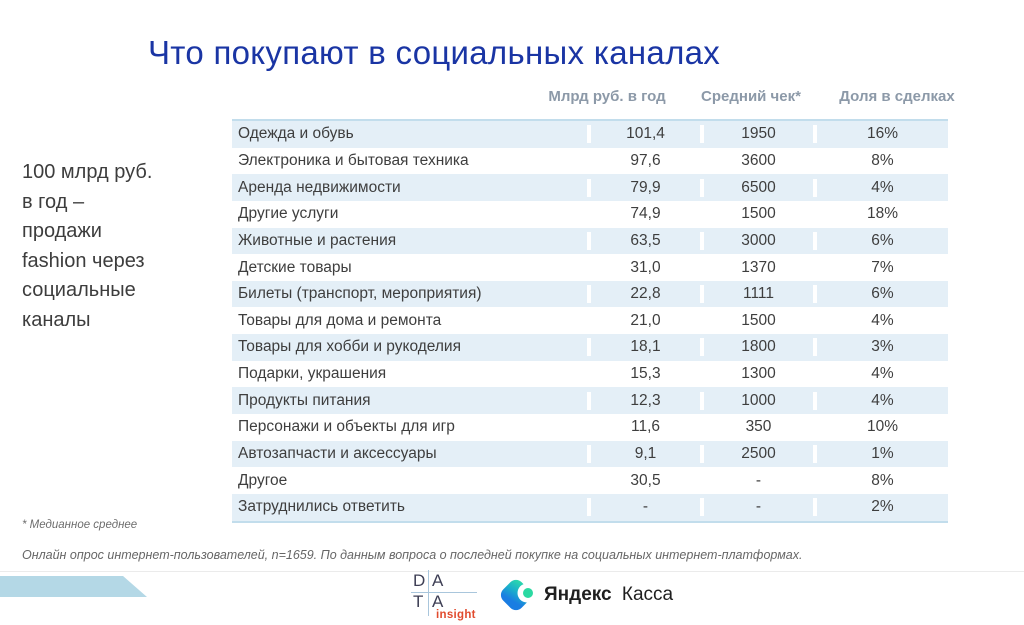  I want to click on category-cell: Другие услуги, so click(288, 214).